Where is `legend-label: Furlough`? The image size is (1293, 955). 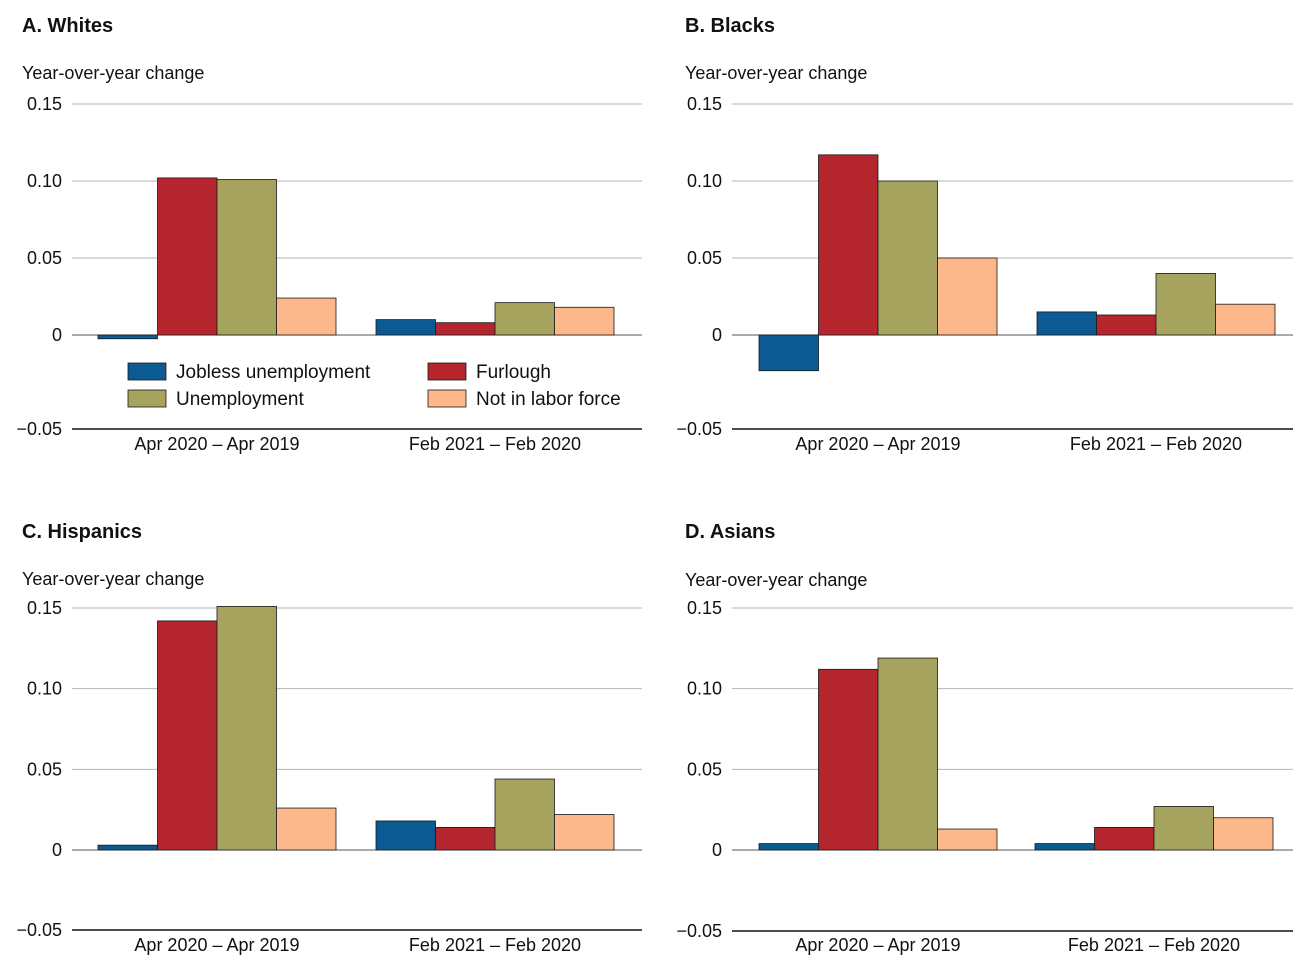 legend-label: Furlough is located at coordinates (513, 372).